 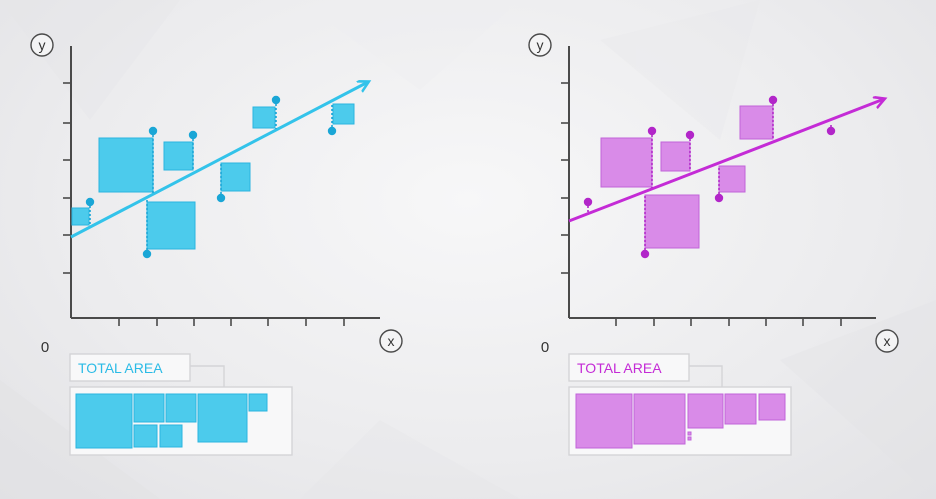 I want to click on right-data-points, so click(x=709, y=177).